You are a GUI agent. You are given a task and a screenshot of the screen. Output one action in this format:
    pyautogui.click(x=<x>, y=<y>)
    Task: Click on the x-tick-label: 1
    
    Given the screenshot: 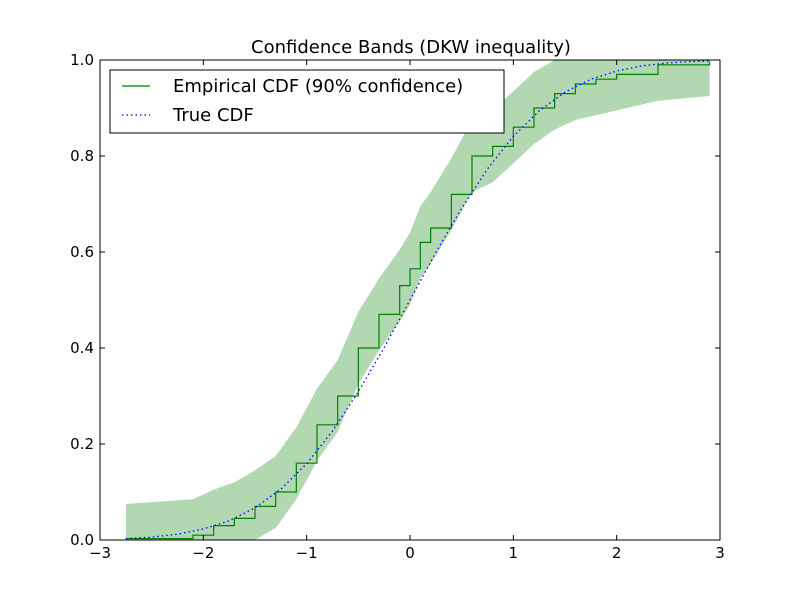 What is the action you would take?
    pyautogui.click(x=514, y=553)
    